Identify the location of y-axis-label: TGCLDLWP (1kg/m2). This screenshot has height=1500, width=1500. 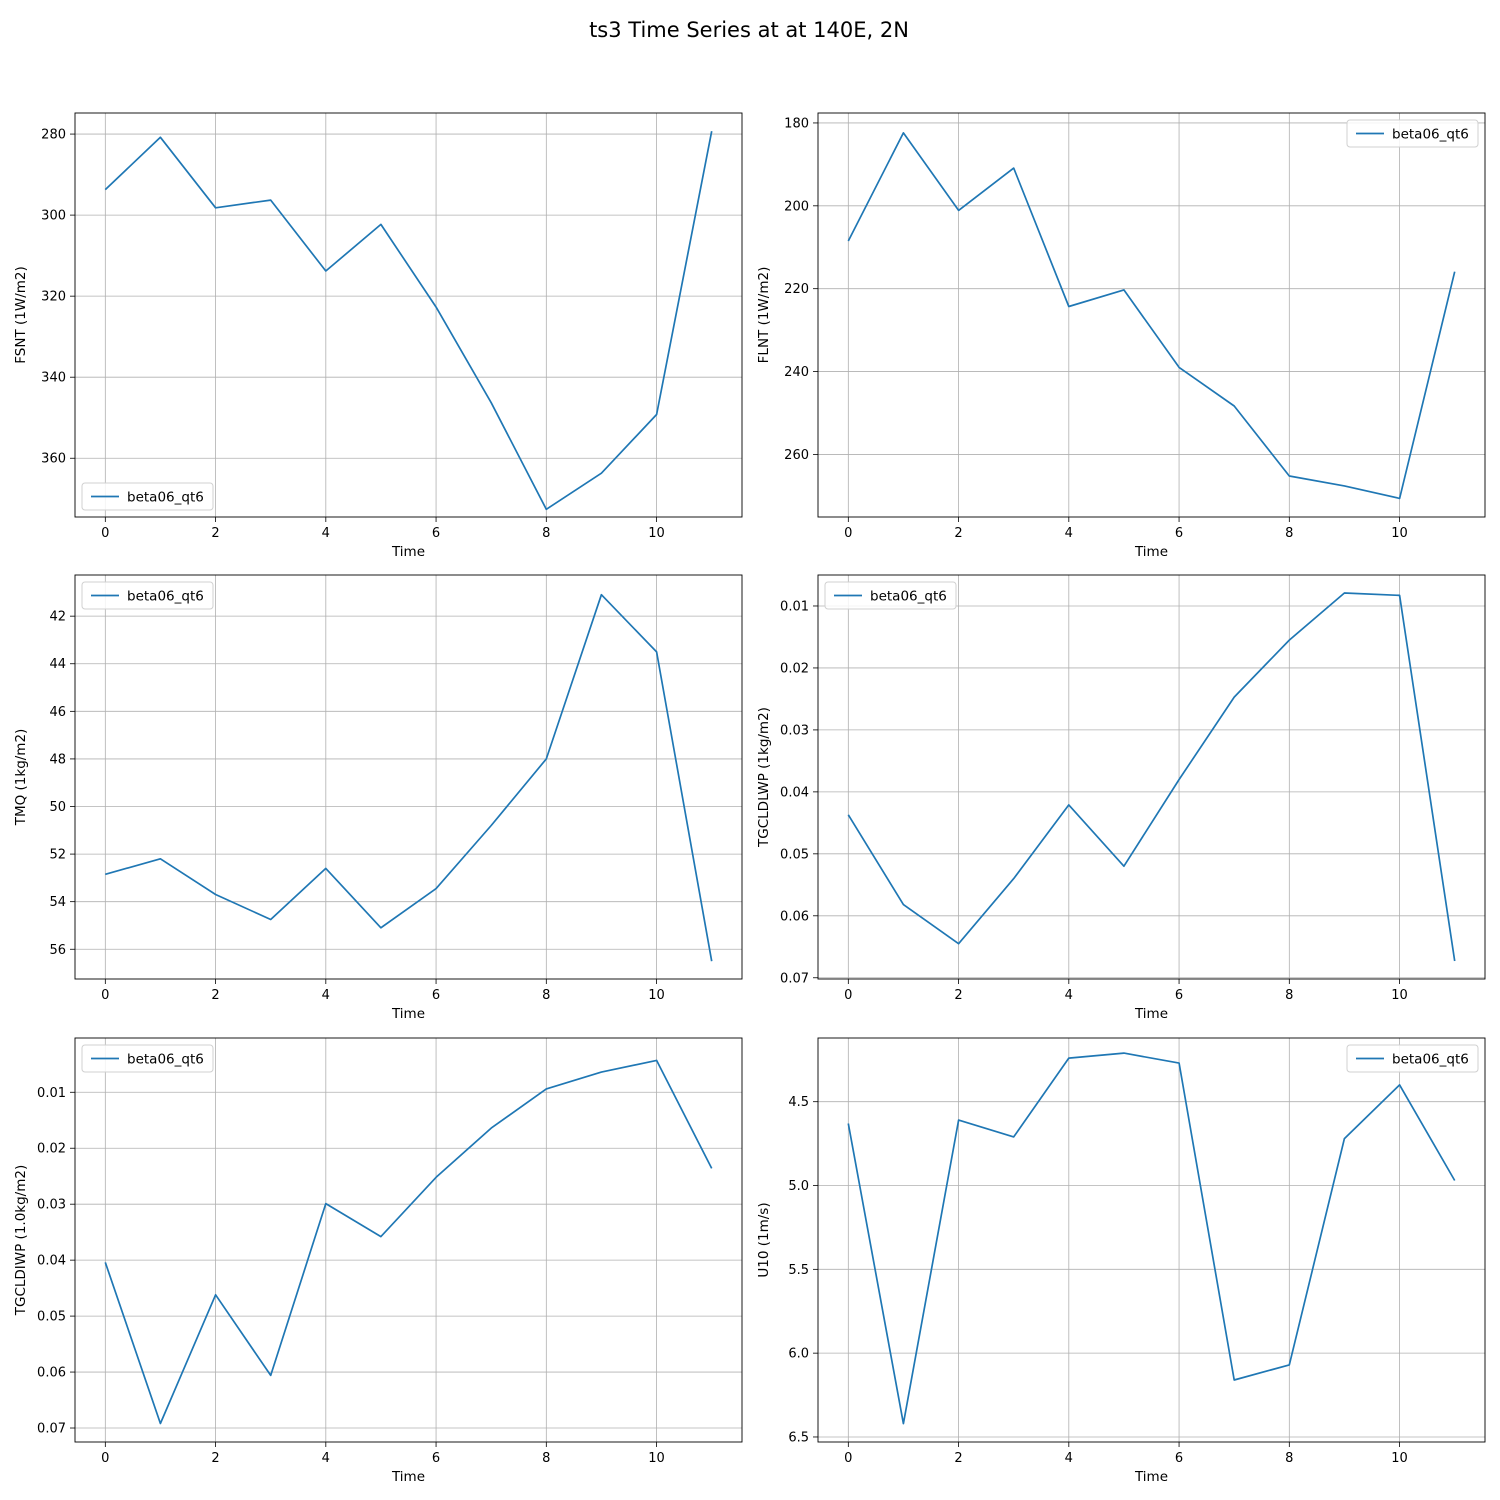
(764, 777).